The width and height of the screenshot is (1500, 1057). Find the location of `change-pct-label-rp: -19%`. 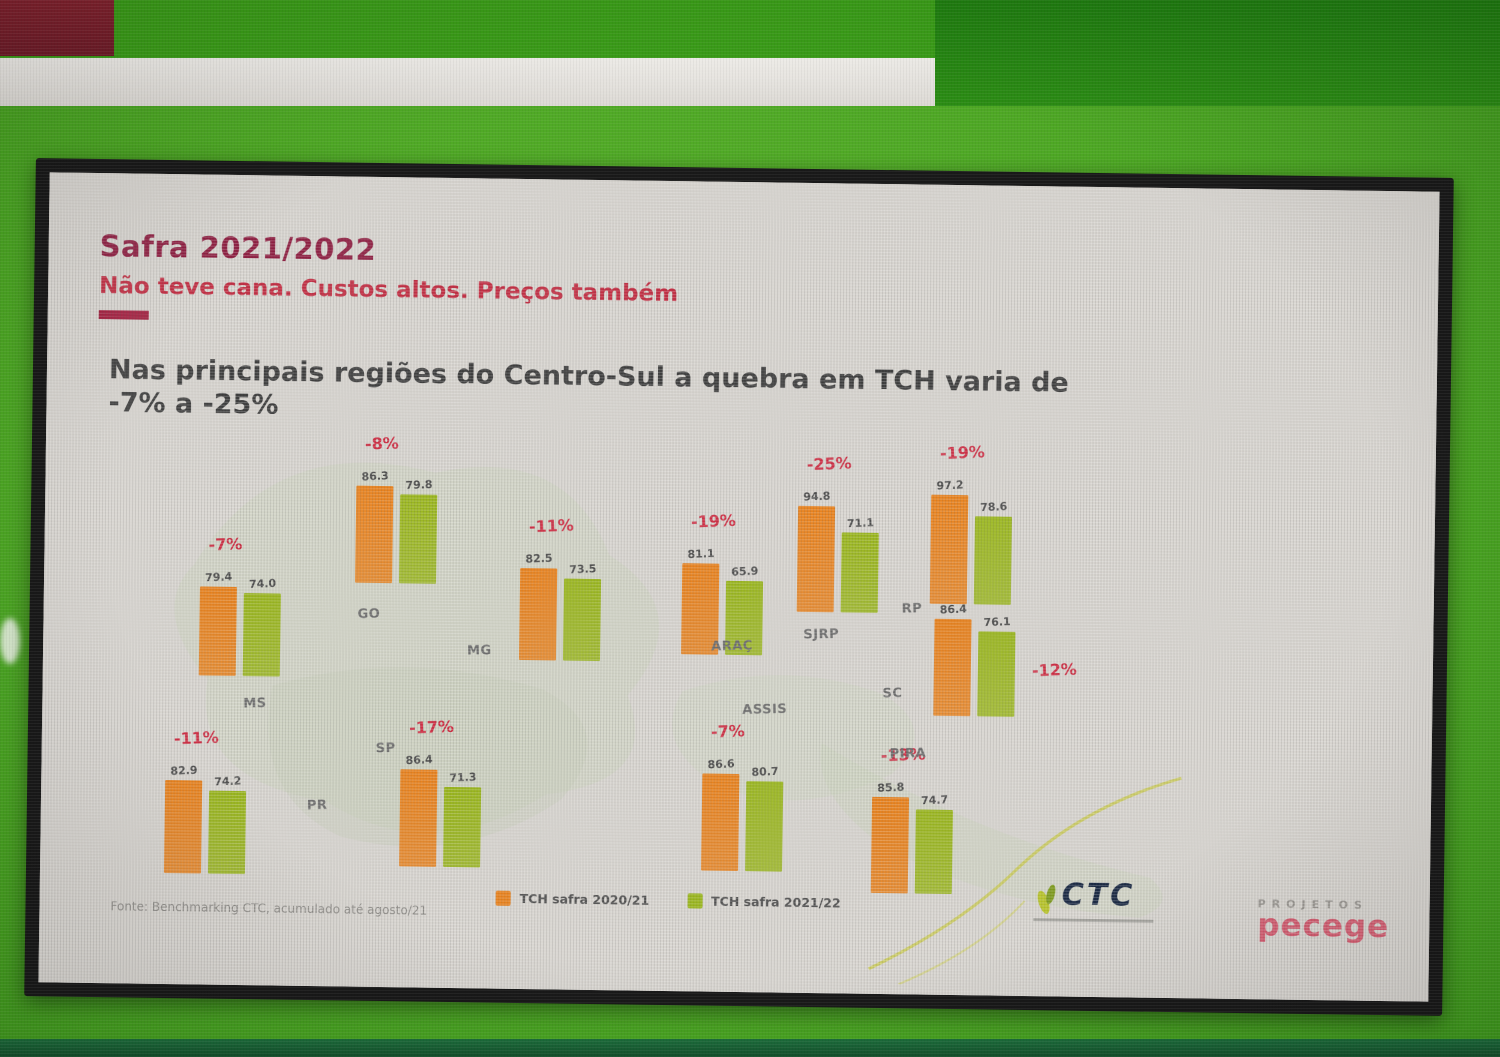

change-pct-label-rp: -19% is located at coordinates (962, 452).